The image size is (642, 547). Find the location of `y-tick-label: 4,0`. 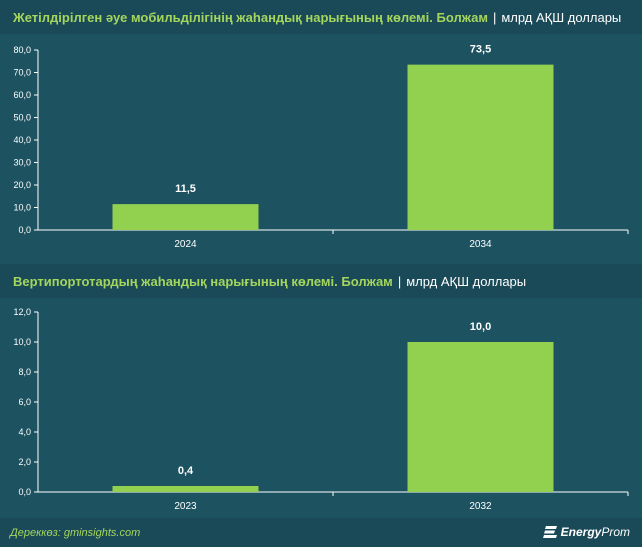

y-tick-label: 4,0 is located at coordinates (24, 432).